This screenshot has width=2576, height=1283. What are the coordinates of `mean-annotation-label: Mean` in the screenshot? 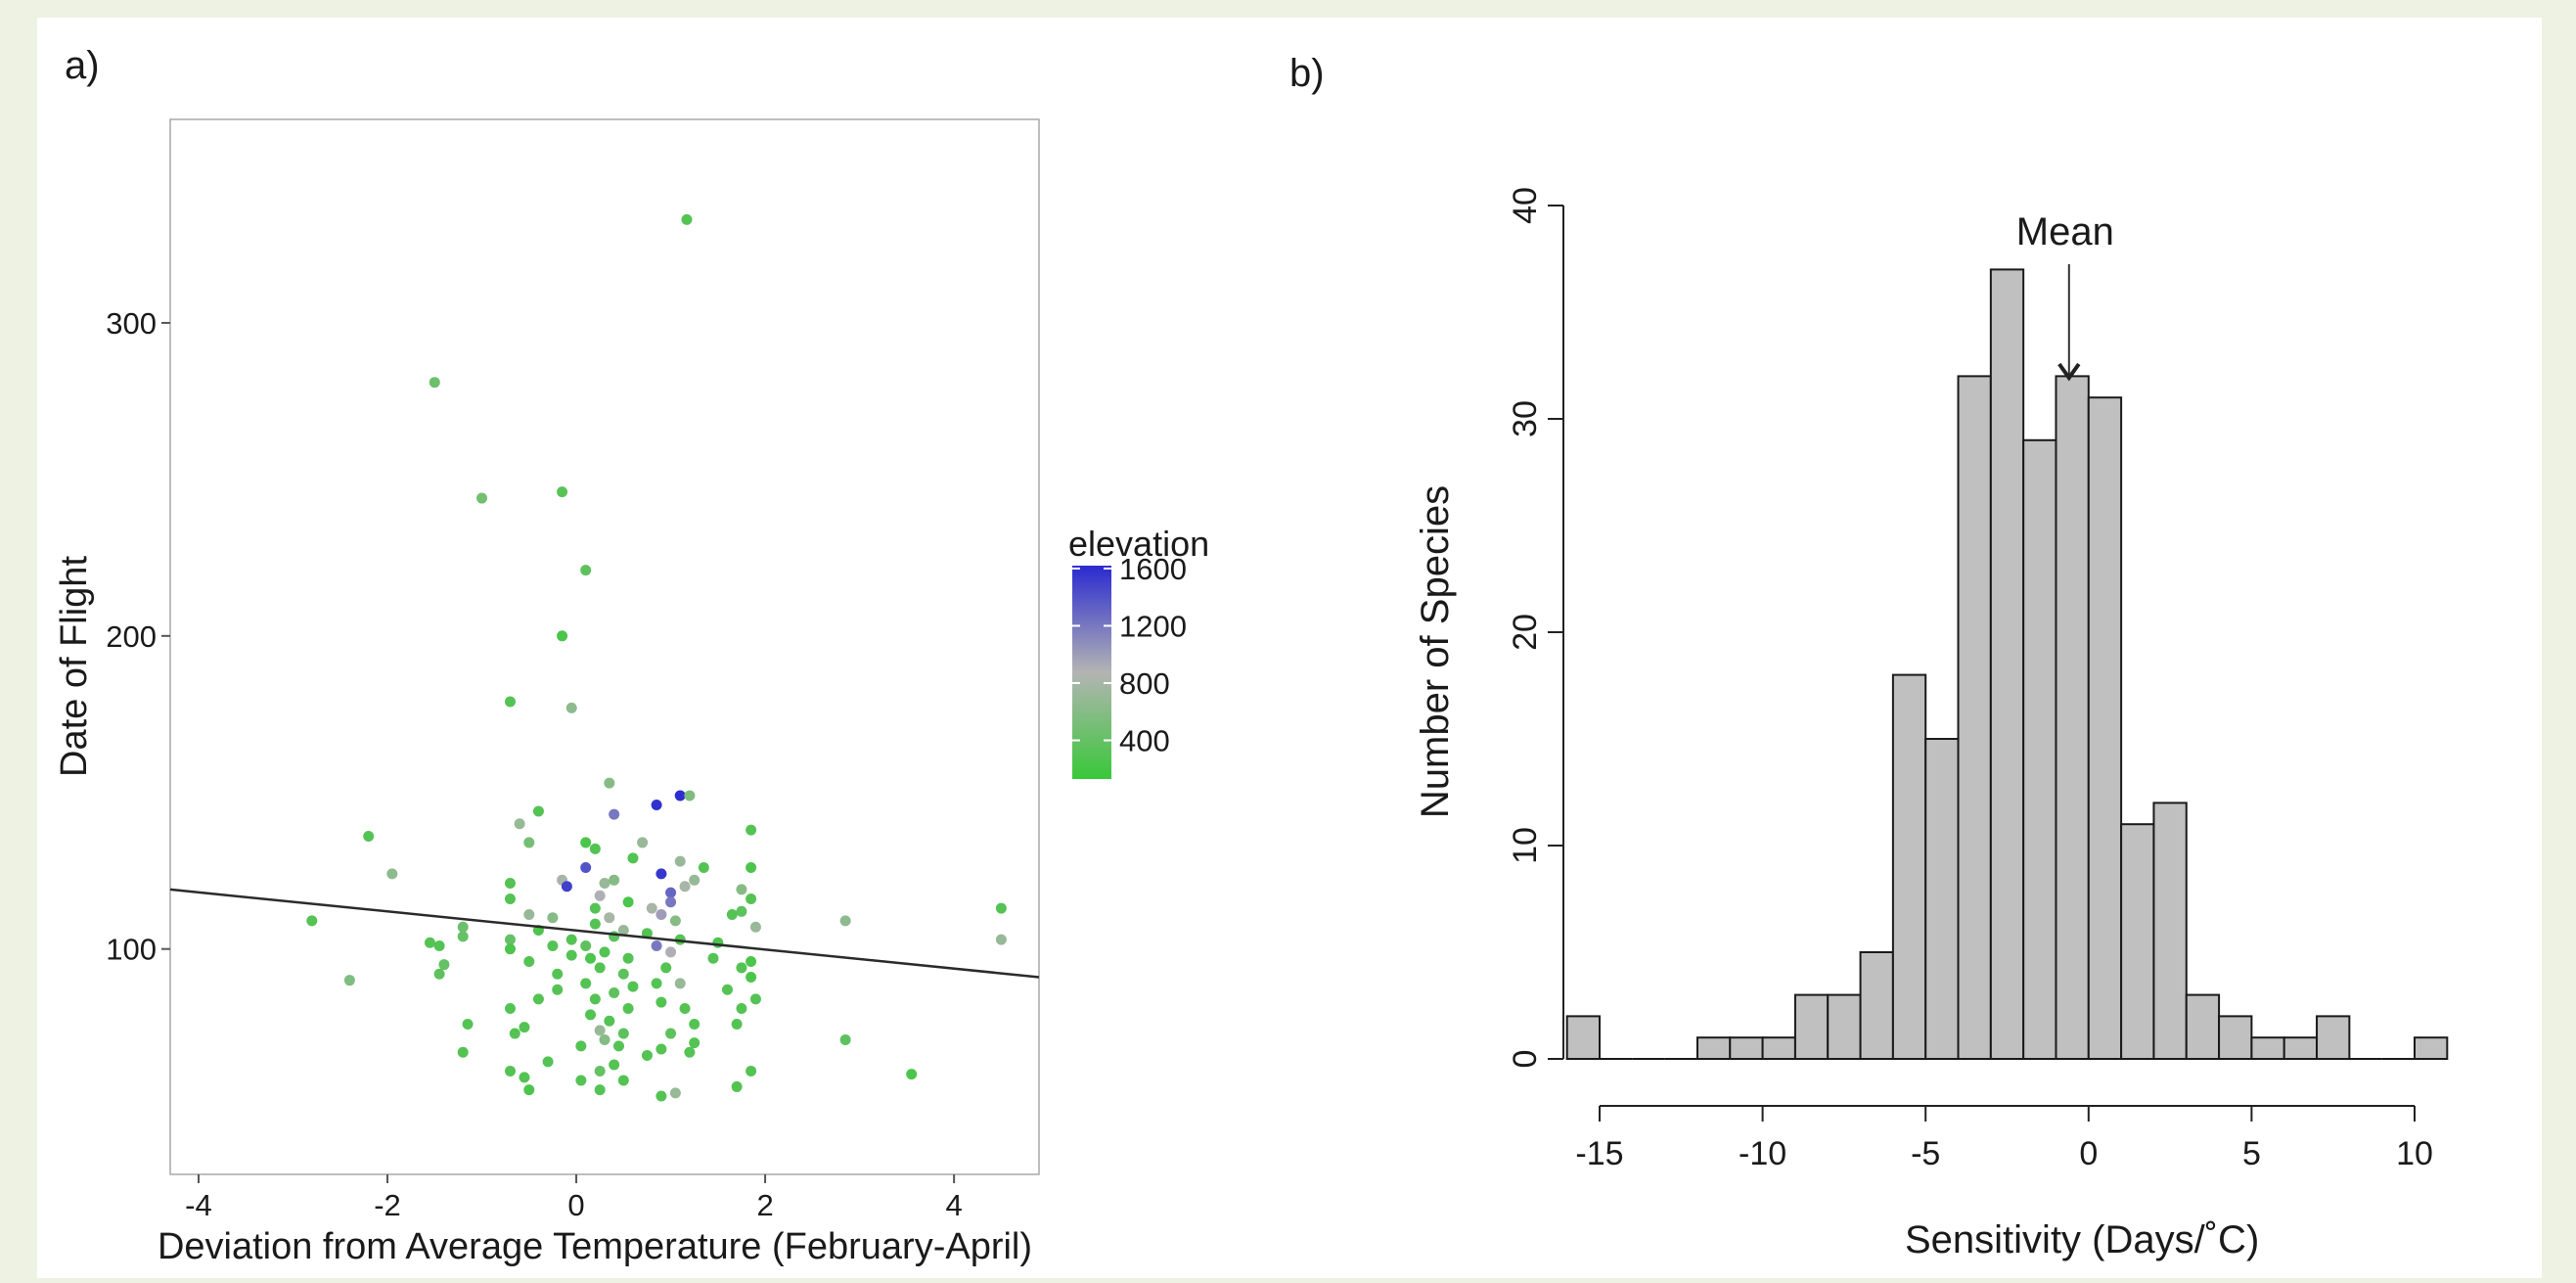 It's located at (2065, 231).